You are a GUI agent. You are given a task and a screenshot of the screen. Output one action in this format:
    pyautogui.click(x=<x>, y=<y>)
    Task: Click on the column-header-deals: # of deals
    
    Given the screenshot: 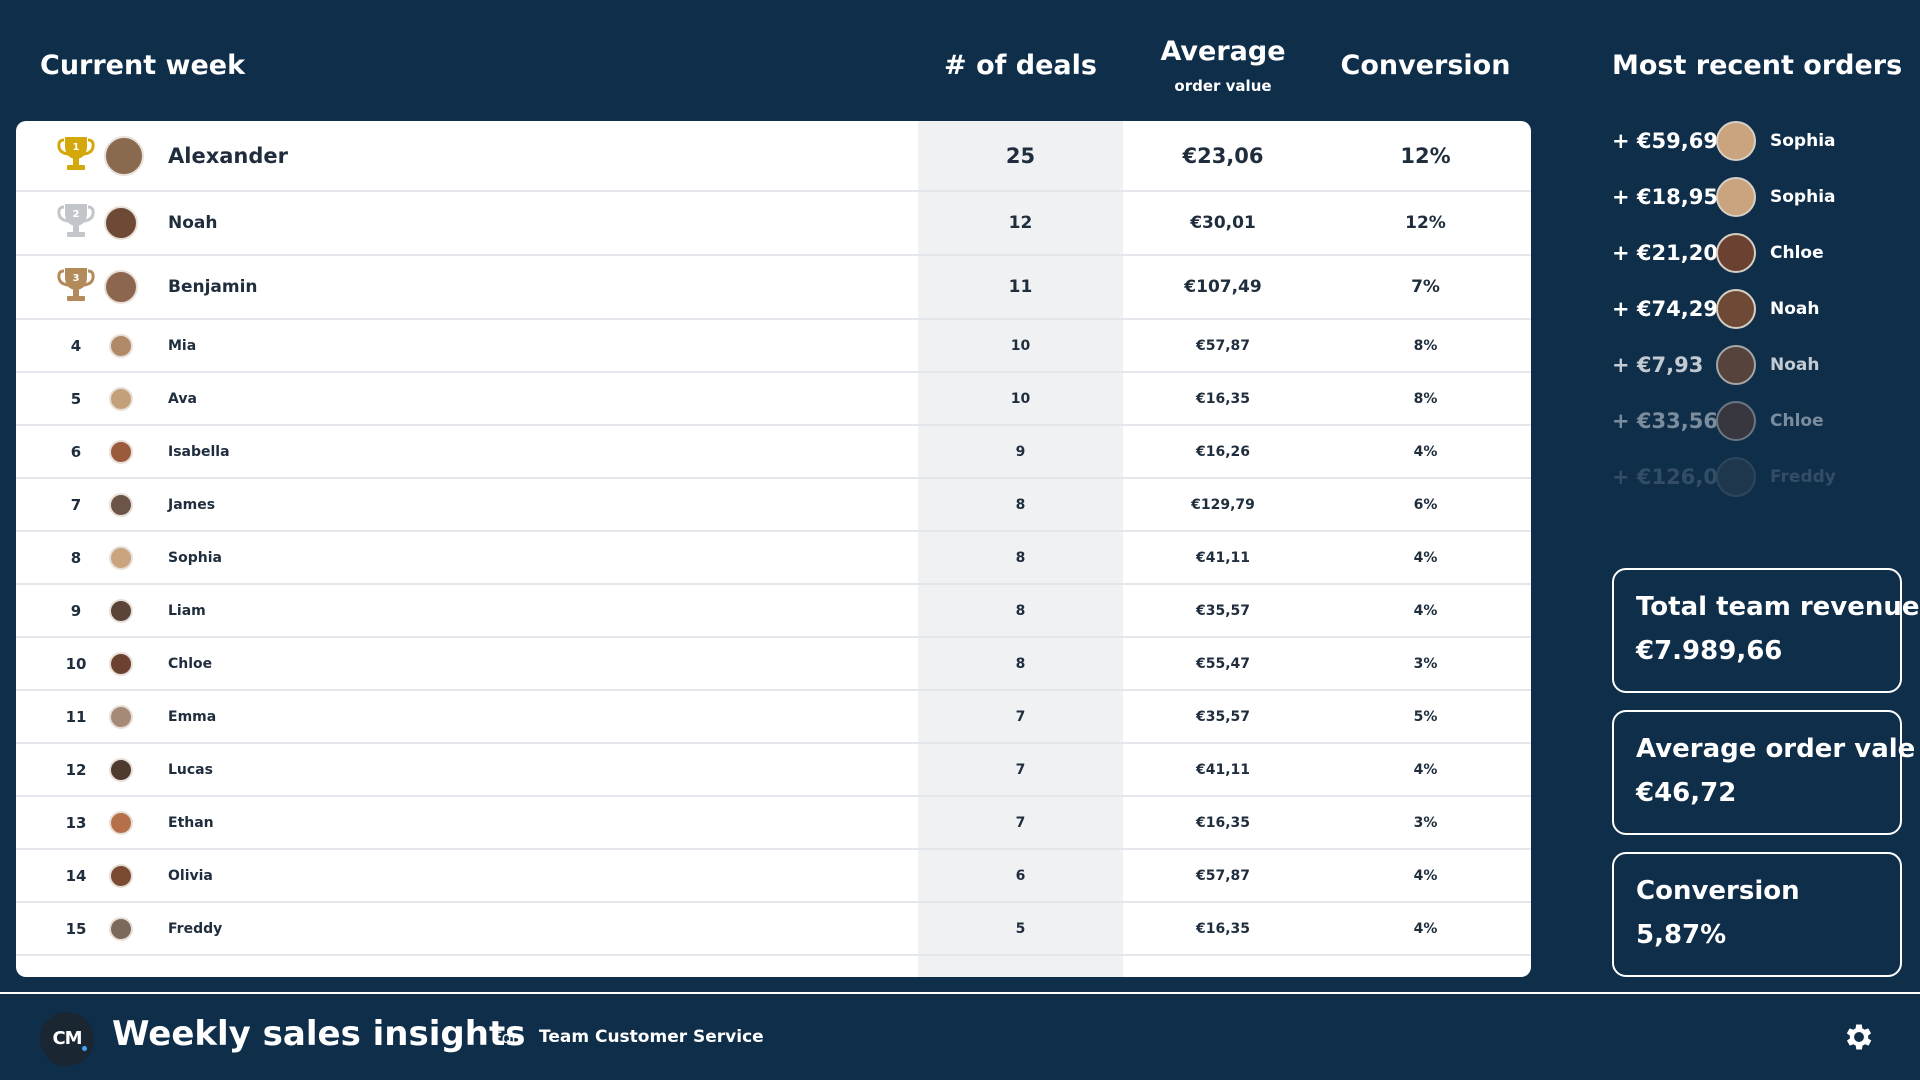 What is the action you would take?
    pyautogui.click(x=1020, y=65)
    